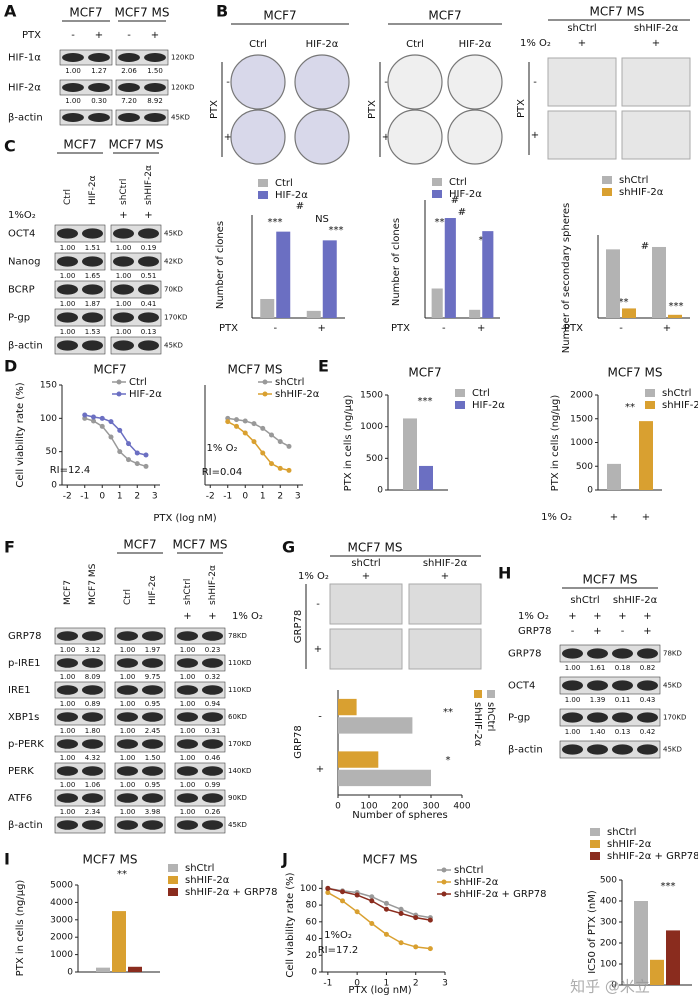 The width and height of the screenshot is (698, 999). What do you see at coordinates (149, 248) in the screenshot?
I see `quant-label: 0.19` at bounding box center [149, 248].